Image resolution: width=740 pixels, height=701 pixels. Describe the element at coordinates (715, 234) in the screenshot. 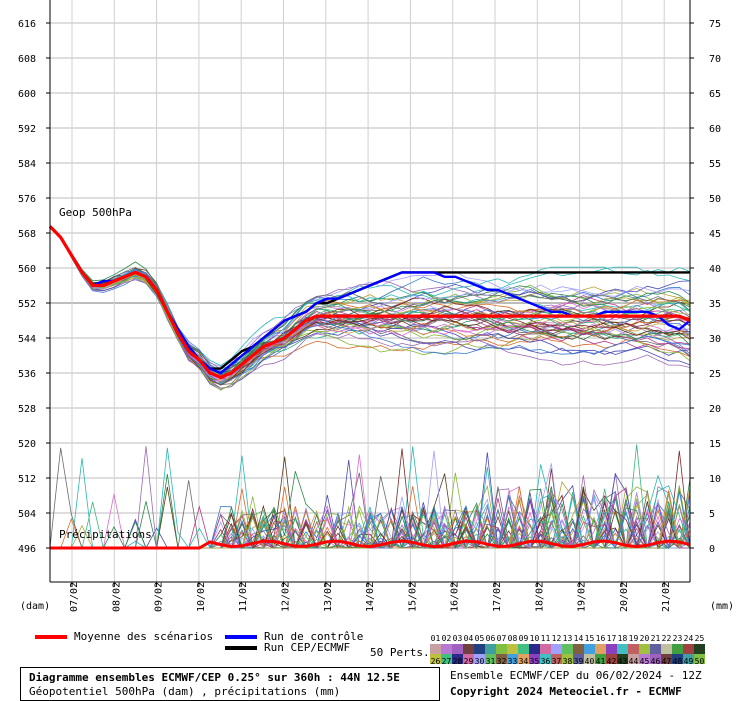

I see `right-tick-label: 45` at that location.